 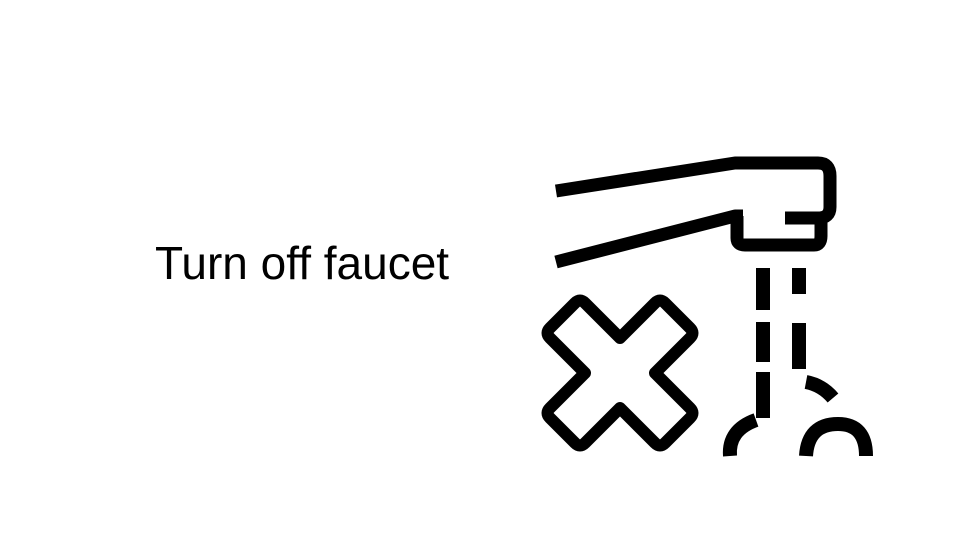 What do you see at coordinates (302, 263) in the screenshot?
I see `slide-caption: Turn off faucet` at bounding box center [302, 263].